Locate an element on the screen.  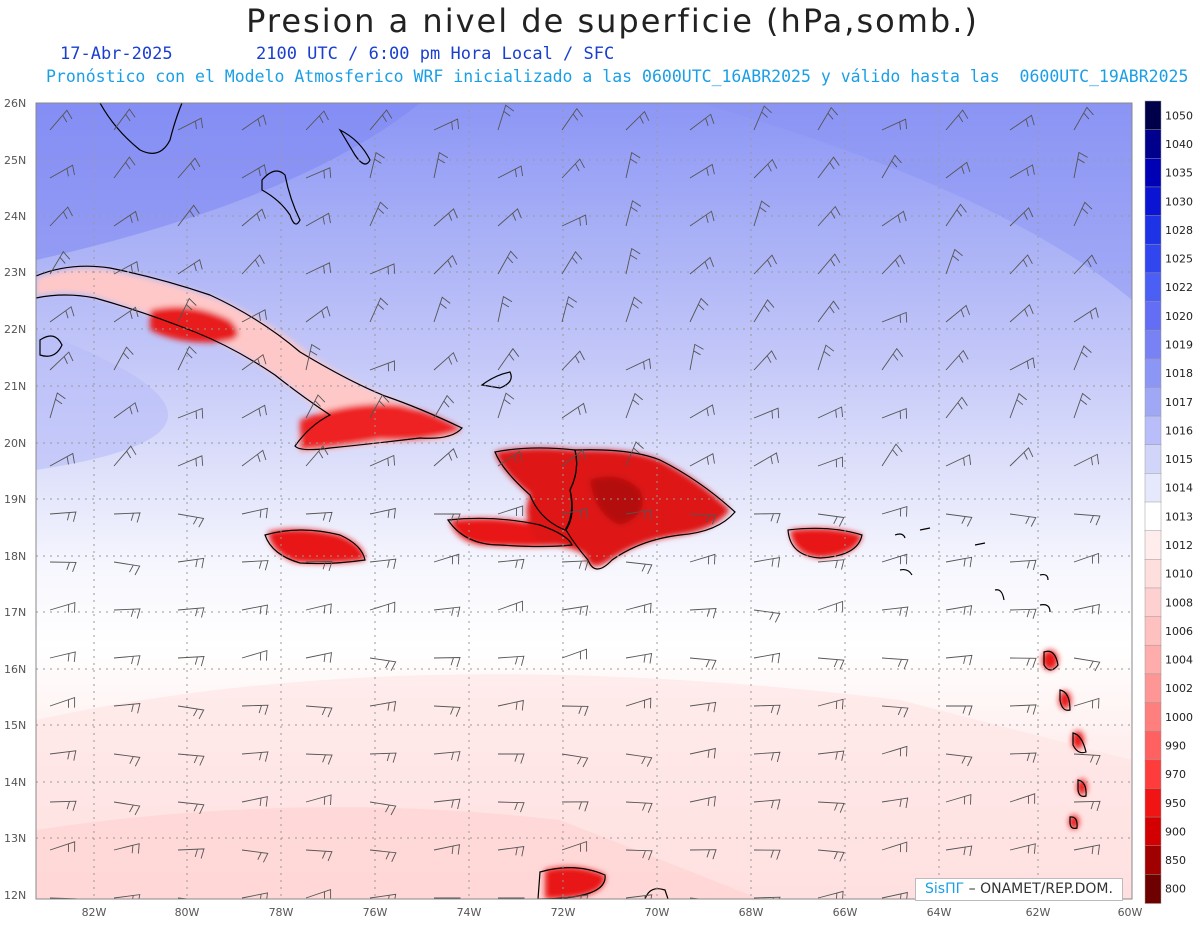
credit-text: – ONAMET/REP.DOM. is located at coordinates (1041, 889).